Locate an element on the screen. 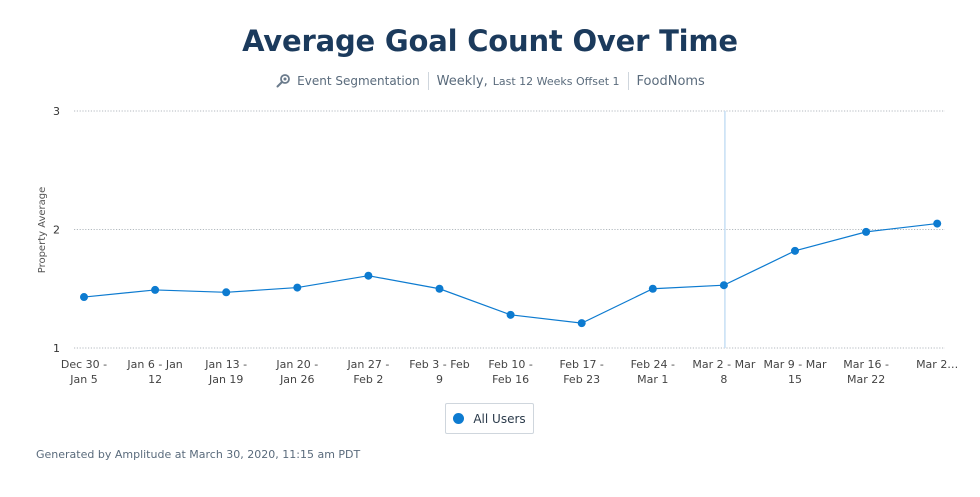 This screenshot has width=980, height=497. chart-title: Average Goal Count Over Time is located at coordinates (490, 41).